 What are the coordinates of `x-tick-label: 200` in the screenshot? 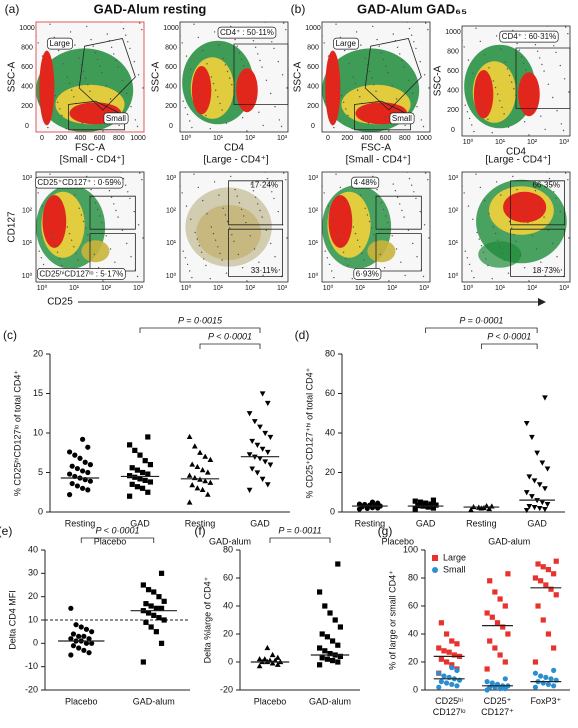 It's located at (347, 138).